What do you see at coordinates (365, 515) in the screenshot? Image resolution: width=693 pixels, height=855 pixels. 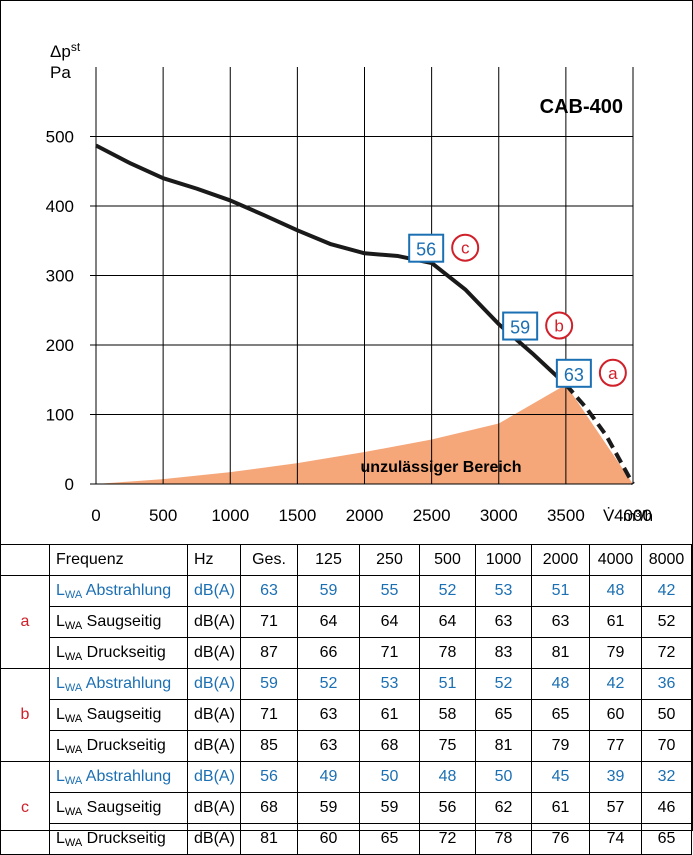 I see `x-tick-label: 2000` at bounding box center [365, 515].